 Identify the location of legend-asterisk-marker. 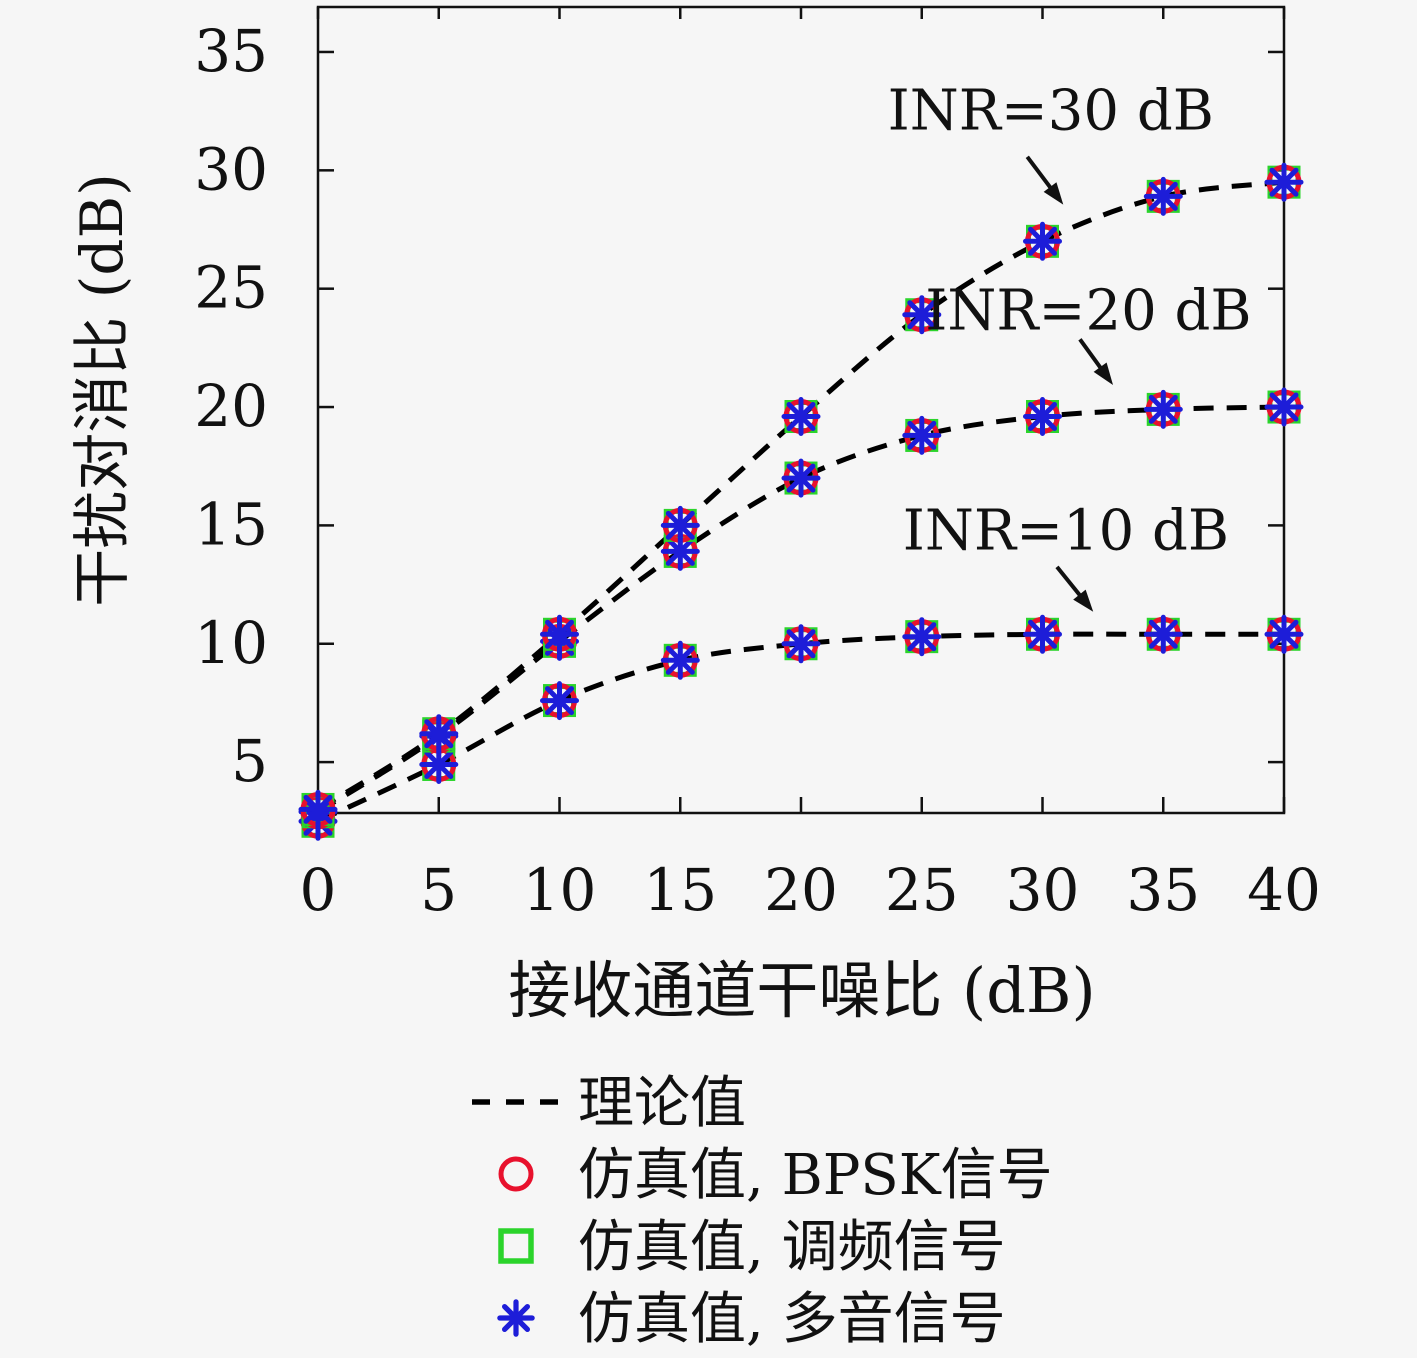
(516, 1318).